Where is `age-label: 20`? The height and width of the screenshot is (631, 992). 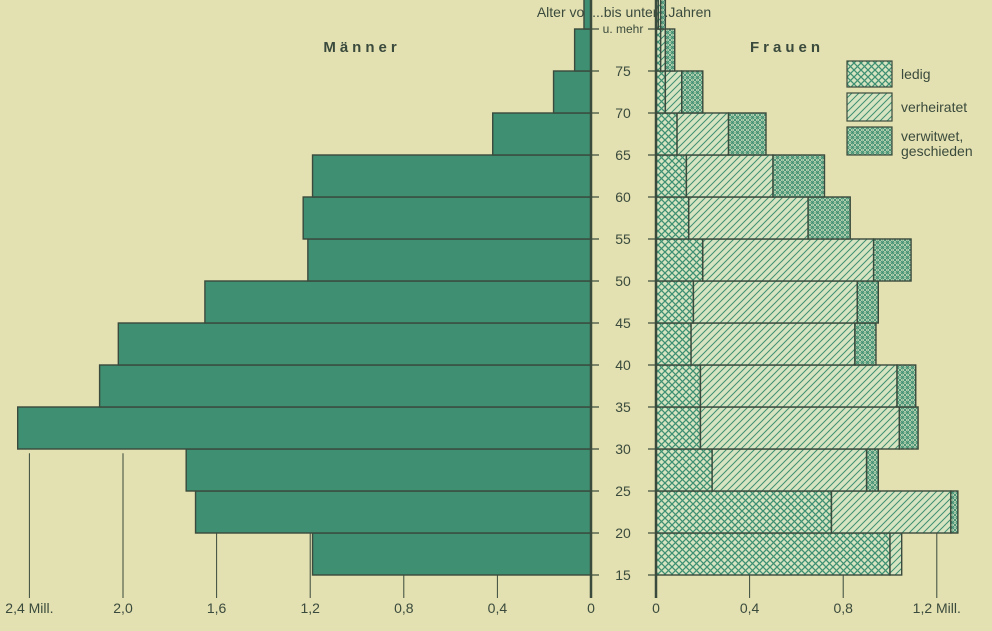 age-label: 20 is located at coordinates (623, 533).